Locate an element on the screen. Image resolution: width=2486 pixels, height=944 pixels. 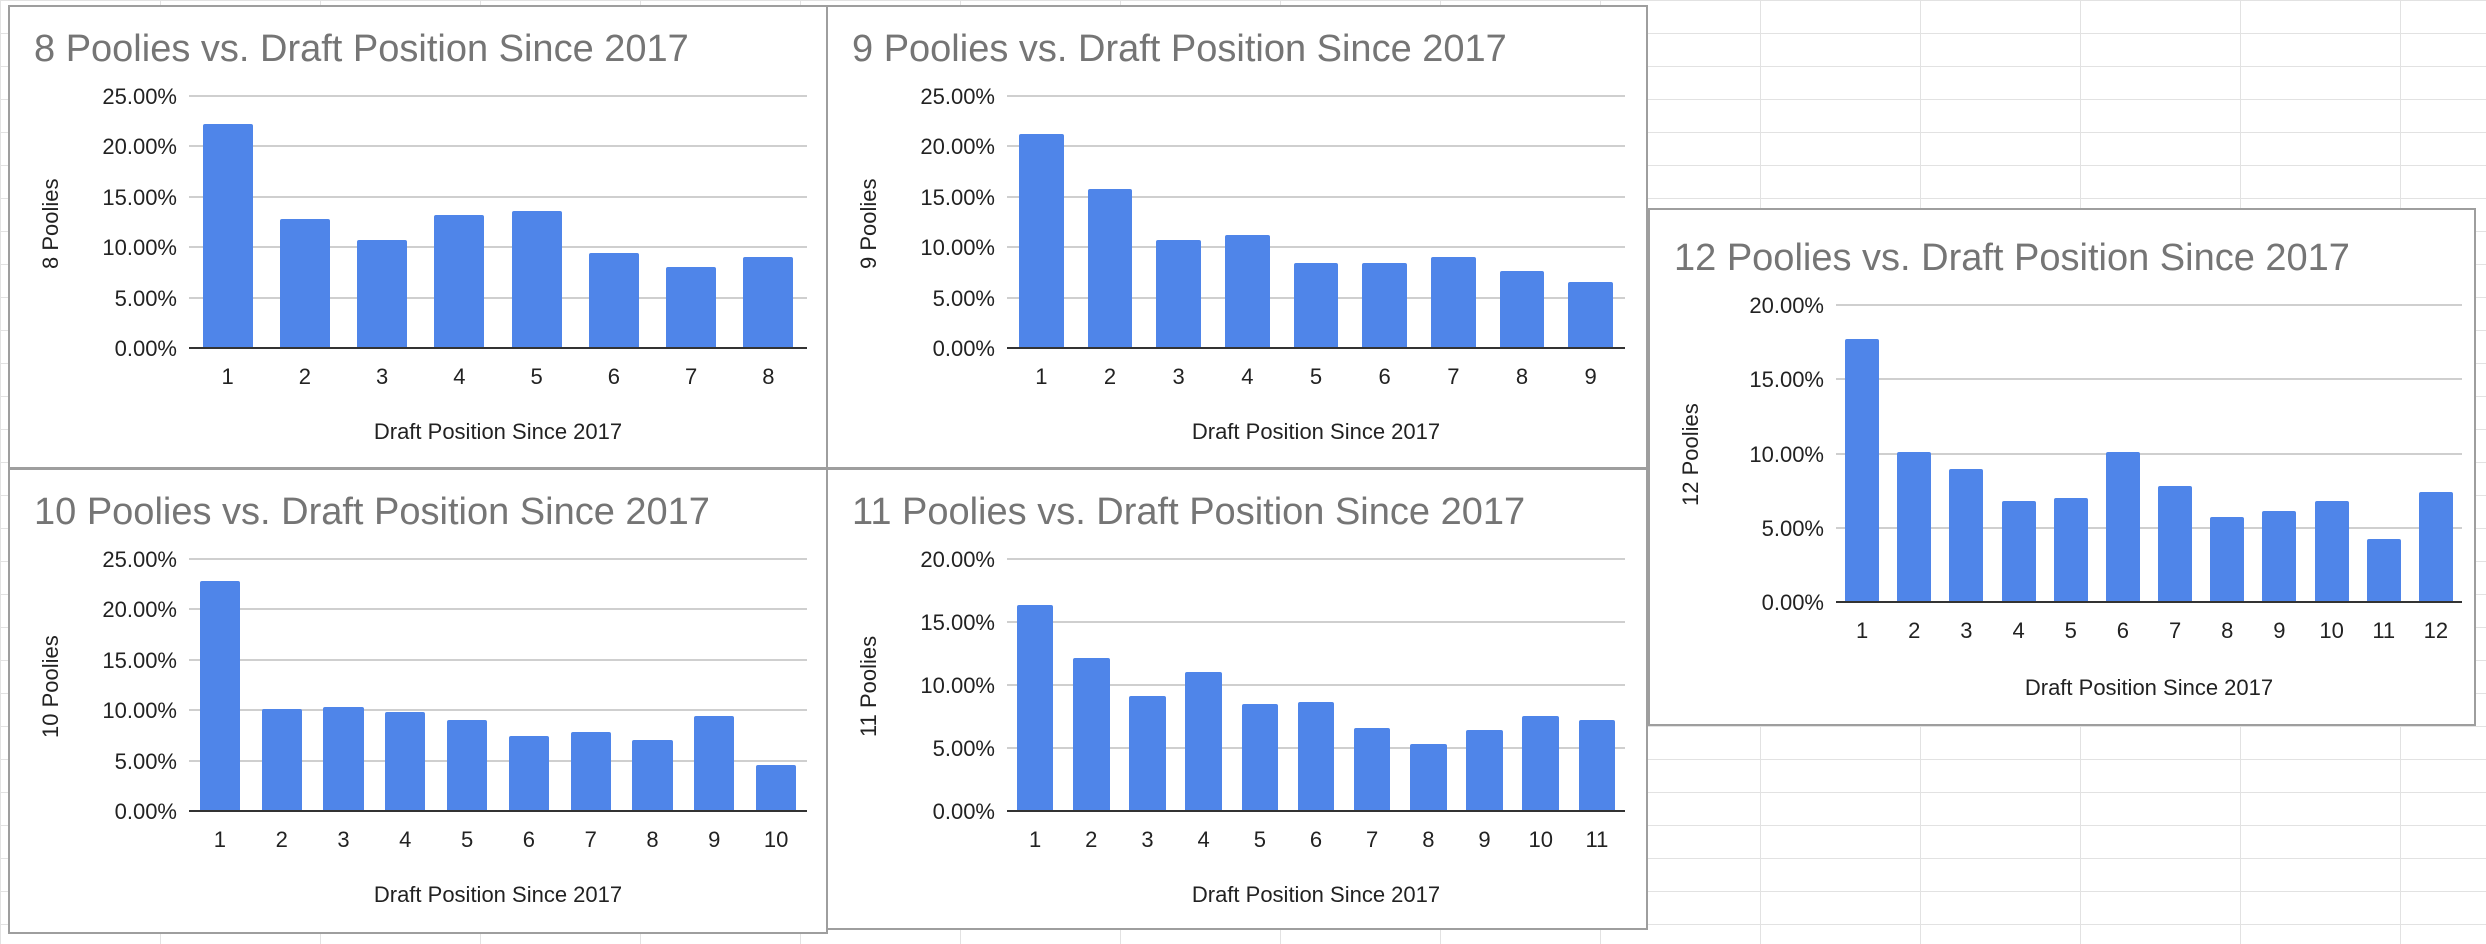
y-axis-title: 11 Poolies is located at coordinates (868, 686).